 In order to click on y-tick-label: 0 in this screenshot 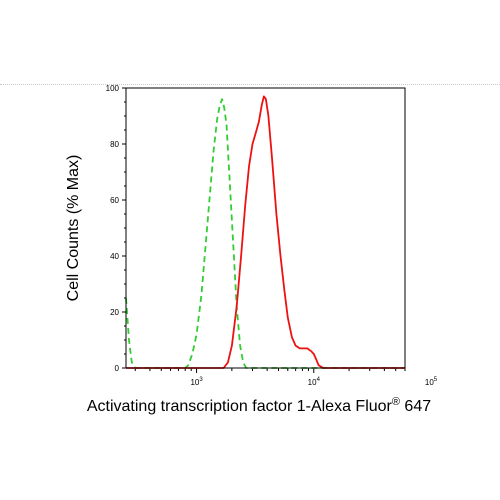, I will do `click(117, 368)`.